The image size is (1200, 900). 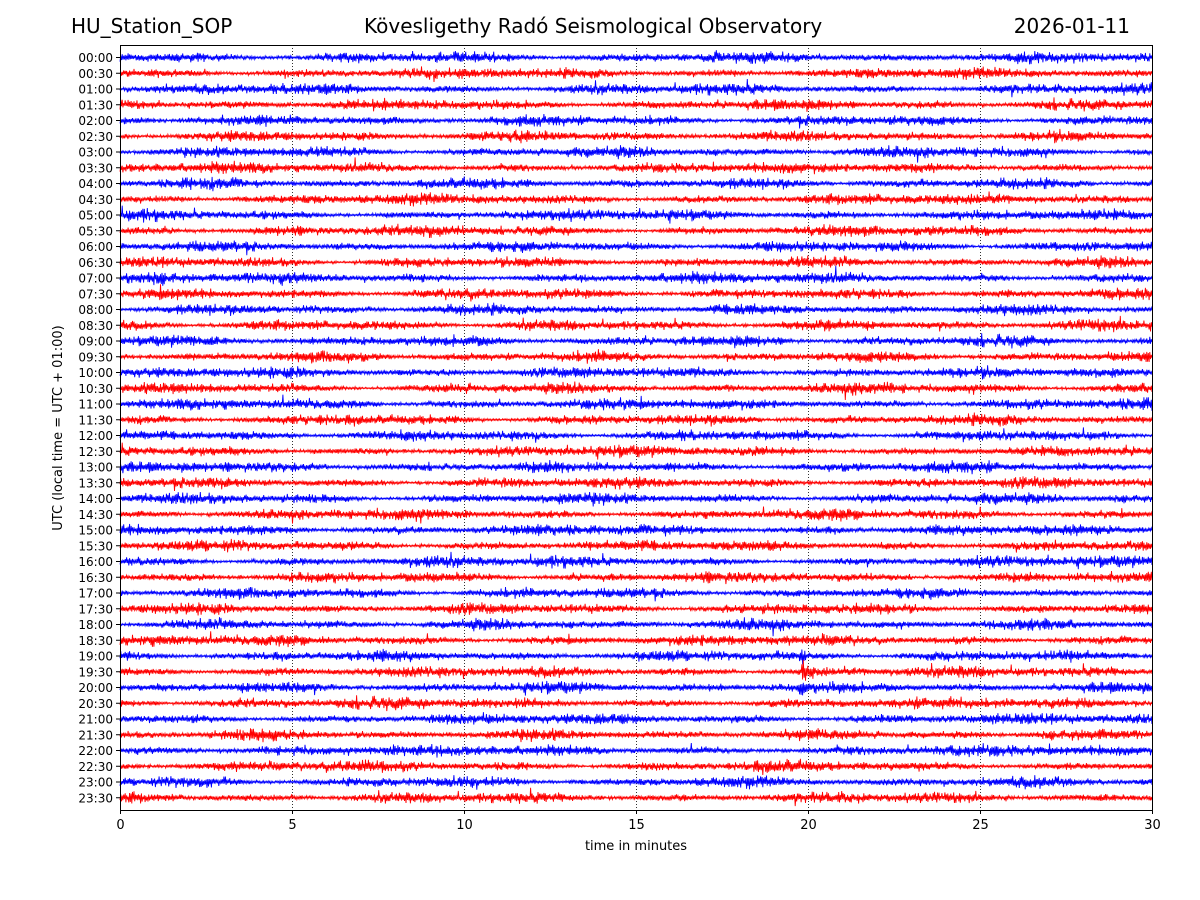 What do you see at coordinates (95, 531) in the screenshot?
I see `y-tick-label: 15:00` at bounding box center [95, 531].